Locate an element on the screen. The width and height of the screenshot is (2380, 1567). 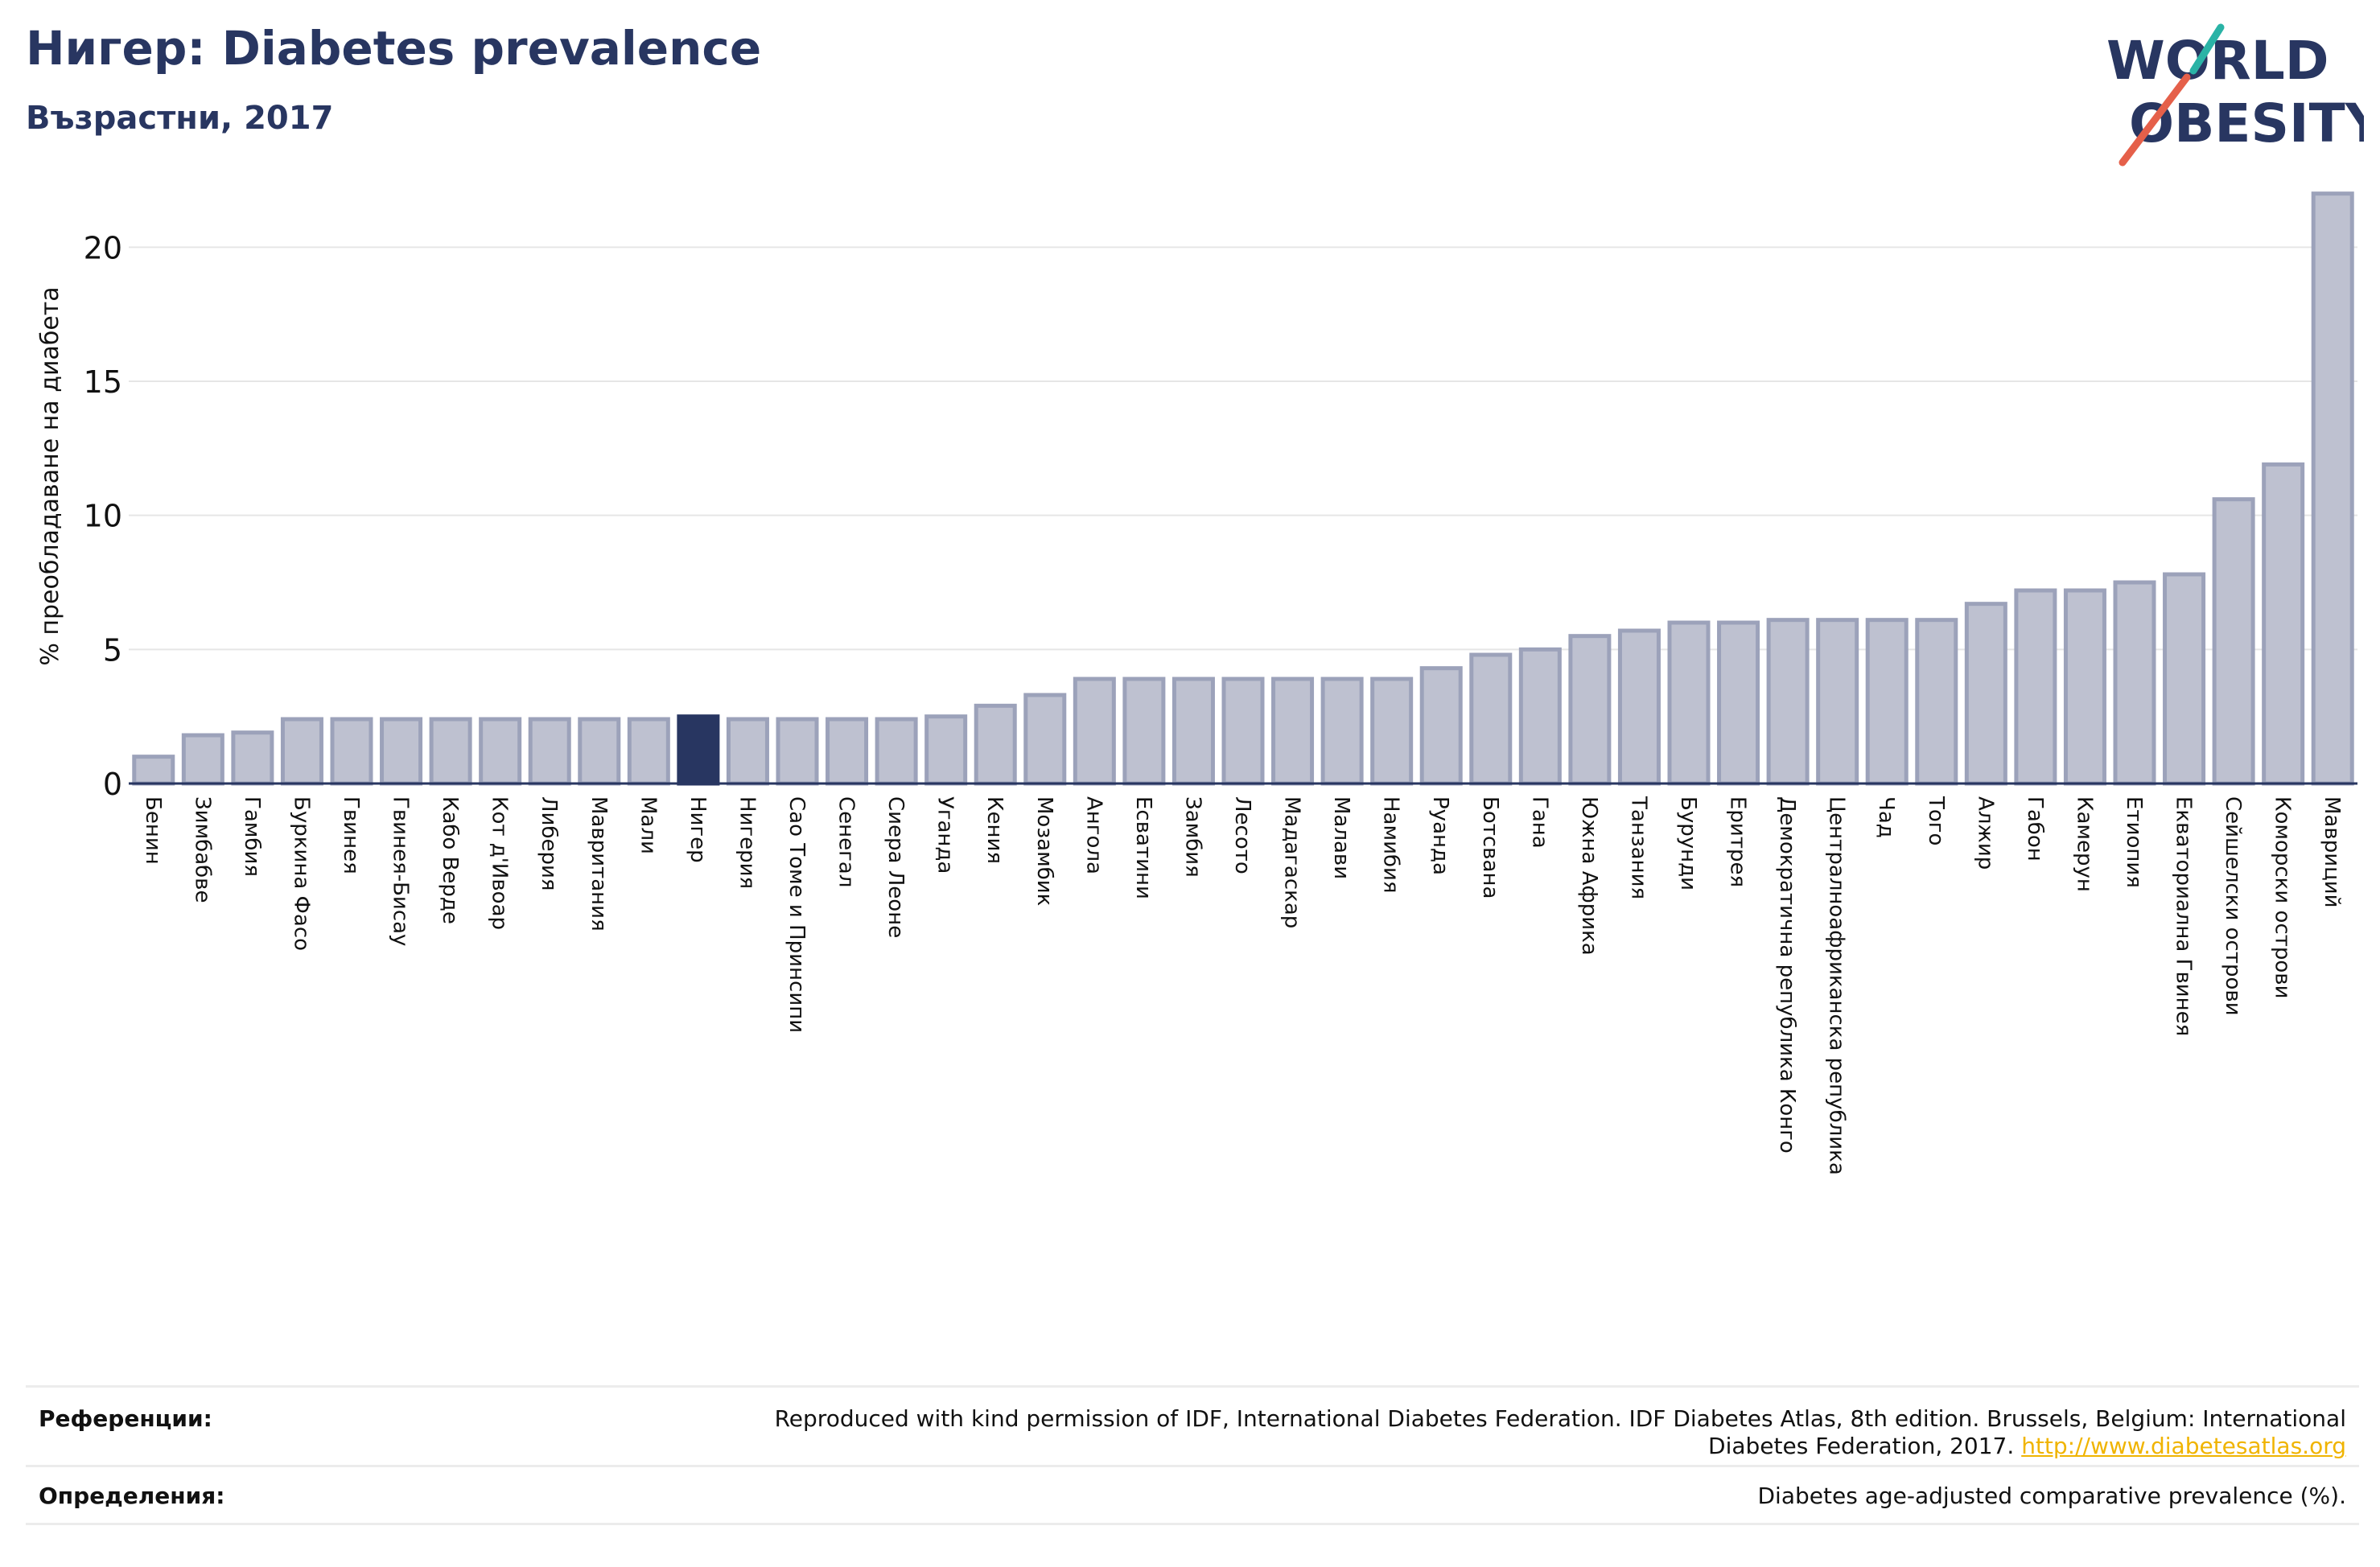
page-title: Нигер: Diabetes prevalence is located at coordinates (394, 48).